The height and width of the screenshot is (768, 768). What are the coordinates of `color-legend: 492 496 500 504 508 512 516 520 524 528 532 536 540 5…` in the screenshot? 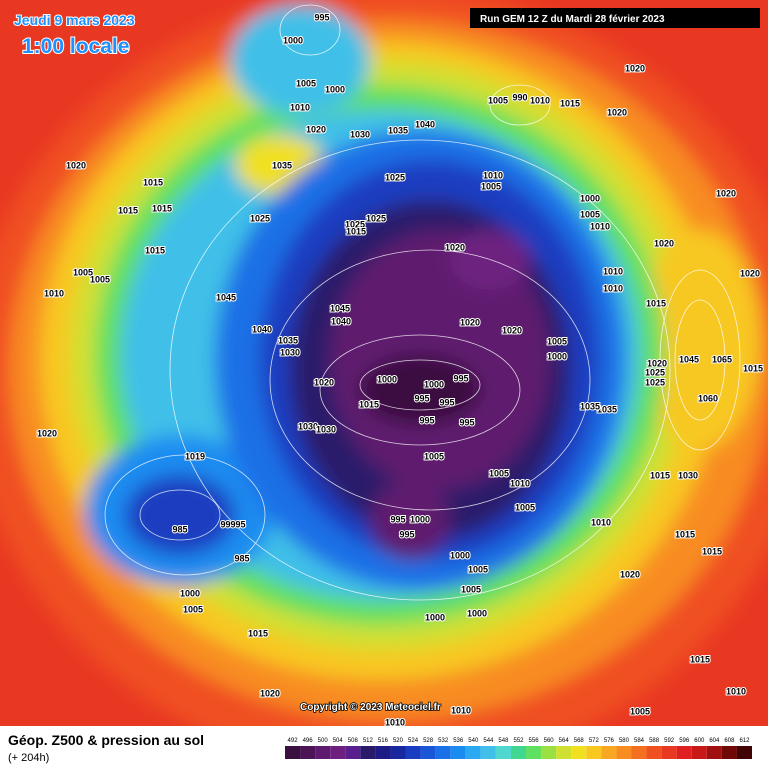 It's located at (518, 748).